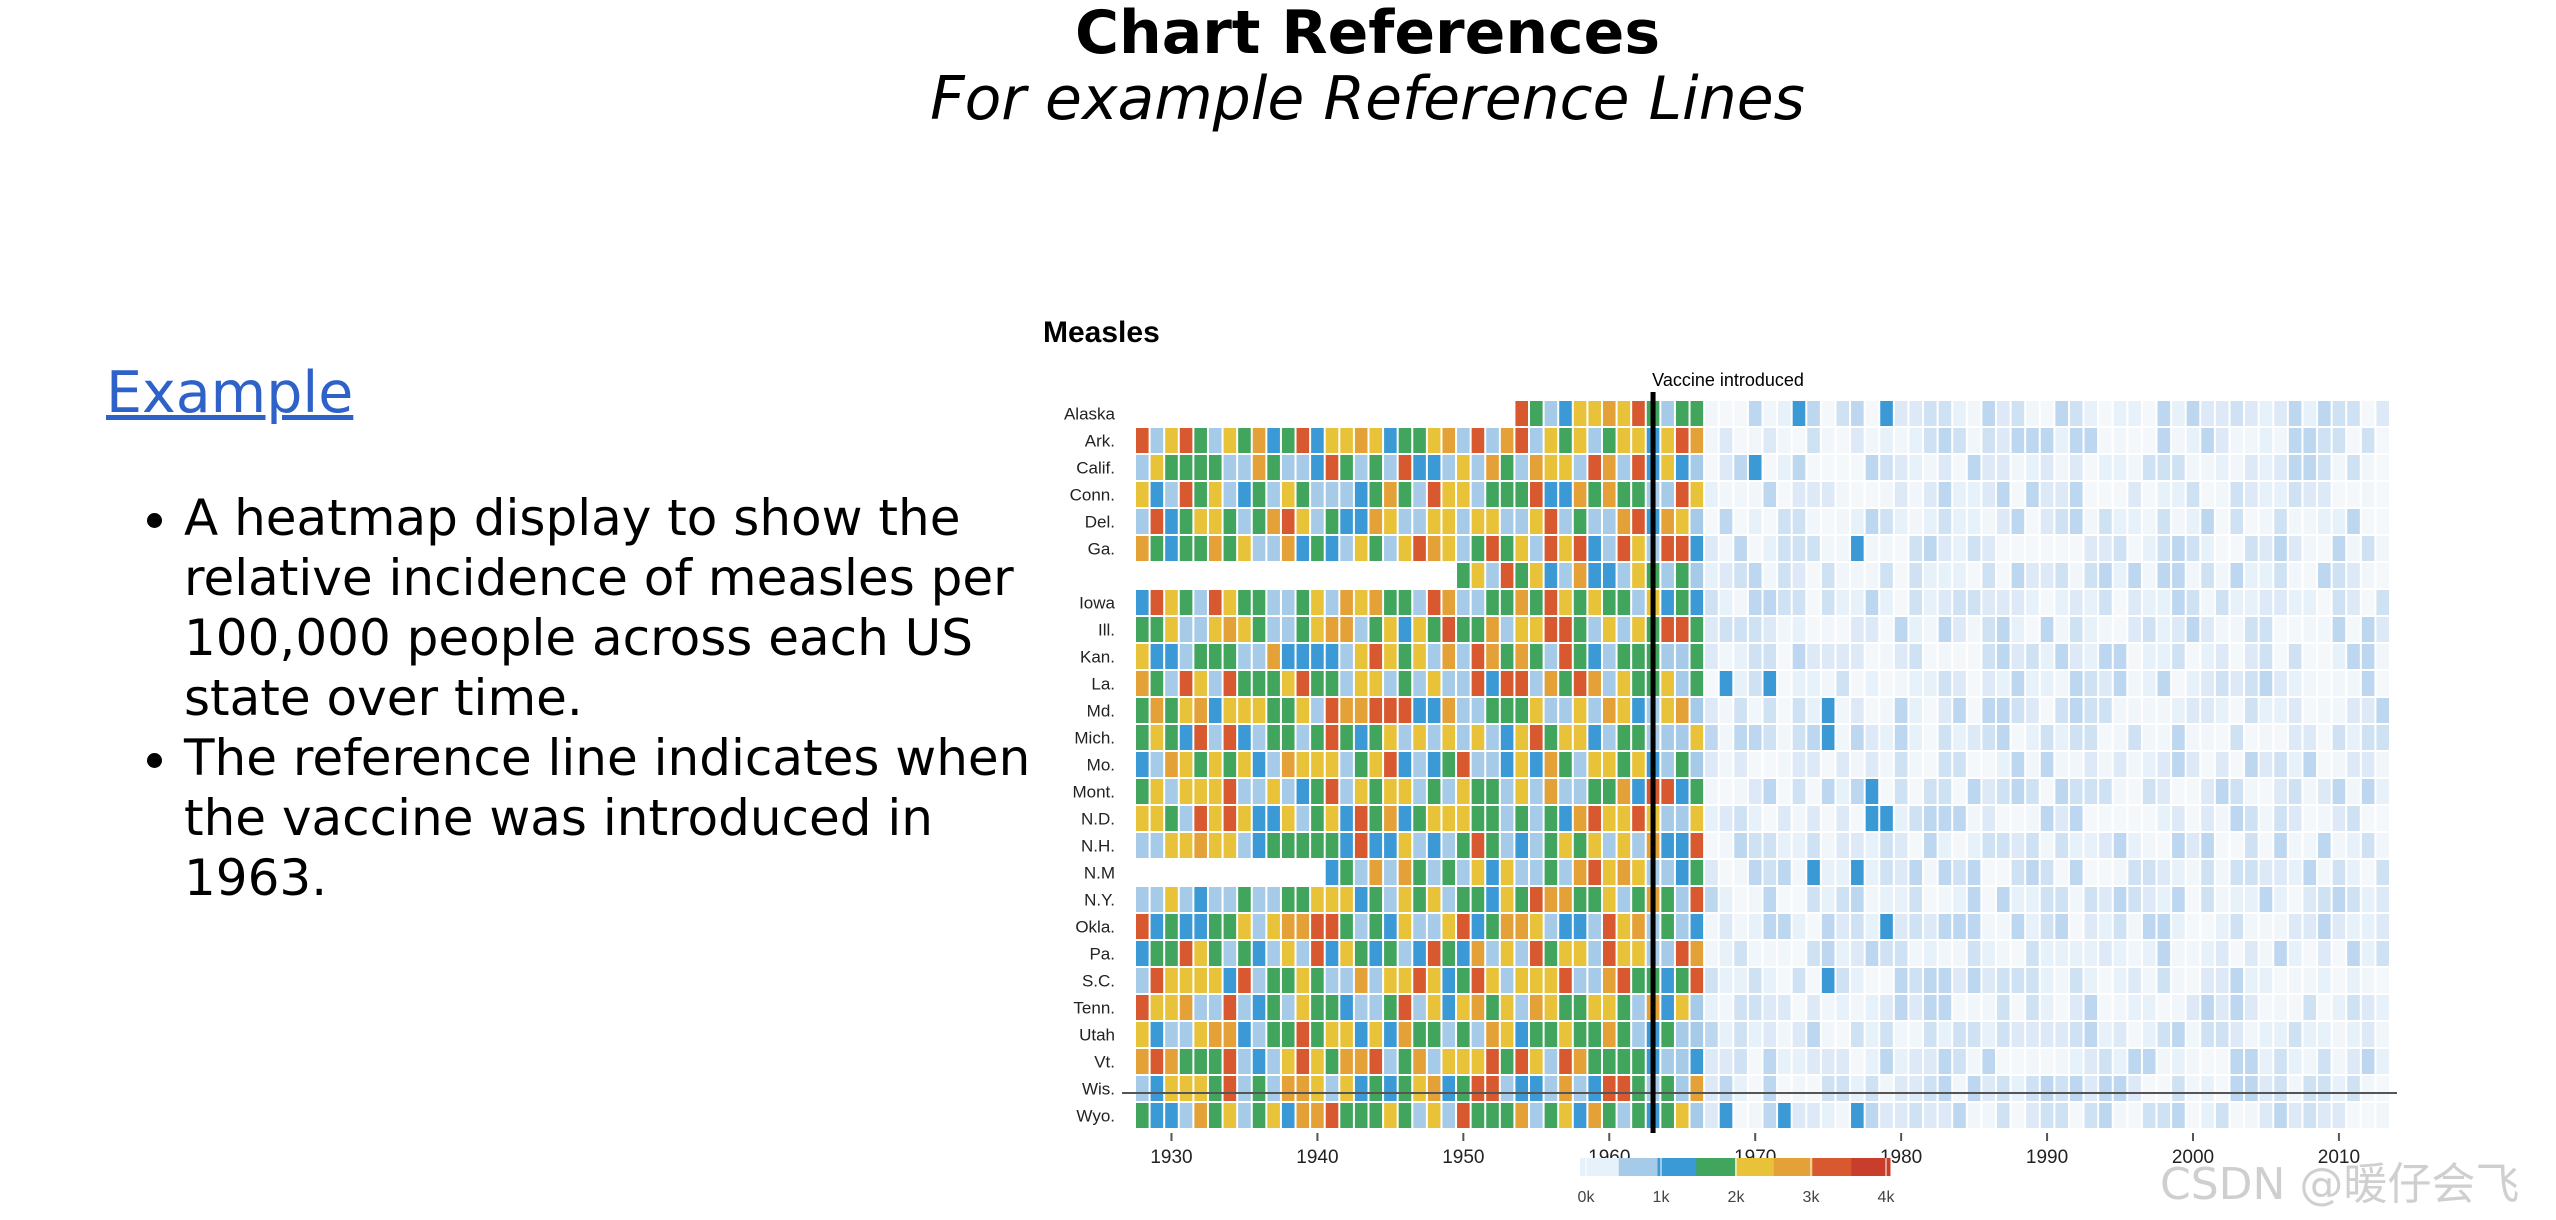 Image resolution: width=2556 pixels, height=1220 pixels. Describe the element at coordinates (230, 393) in the screenshot. I see `example-link: Example` at that location.